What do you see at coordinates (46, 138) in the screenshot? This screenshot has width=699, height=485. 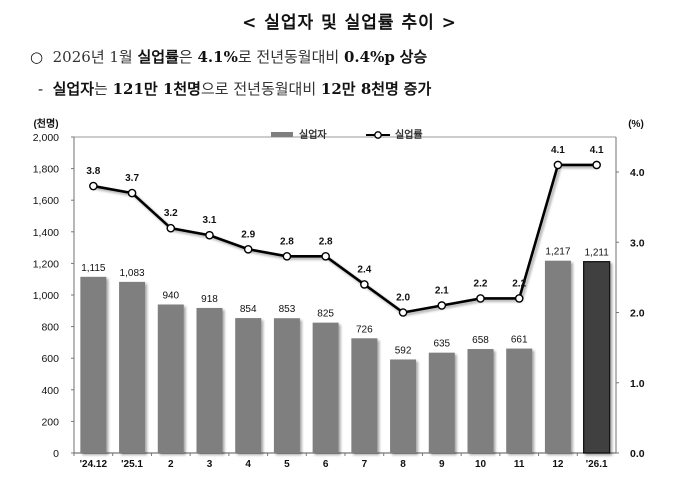 I see `left-axis-tick: 2,000` at bounding box center [46, 138].